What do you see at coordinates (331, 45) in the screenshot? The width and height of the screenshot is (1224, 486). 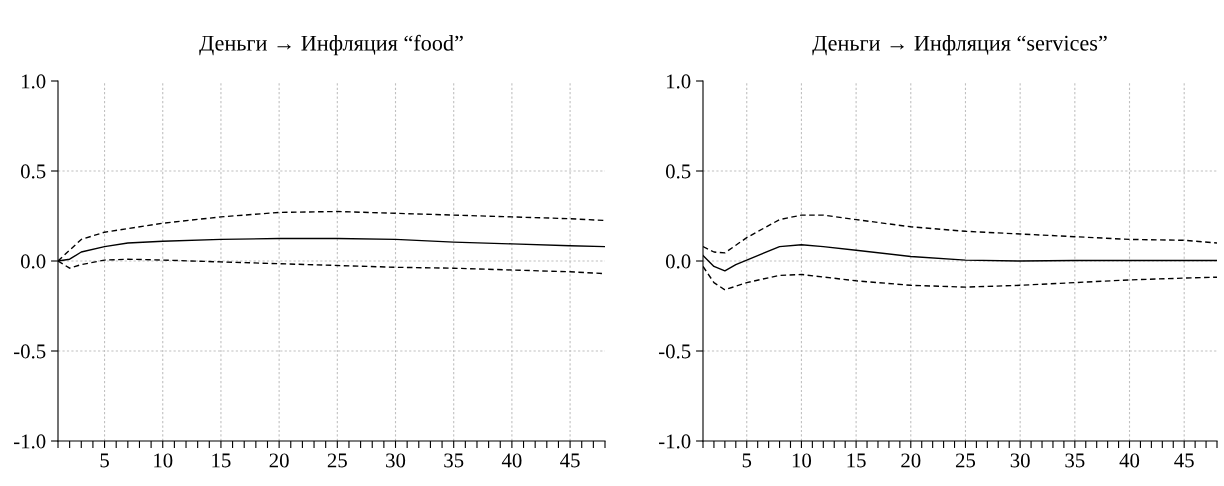 I see `chart-title: Деньги → Инфляция “food”` at bounding box center [331, 45].